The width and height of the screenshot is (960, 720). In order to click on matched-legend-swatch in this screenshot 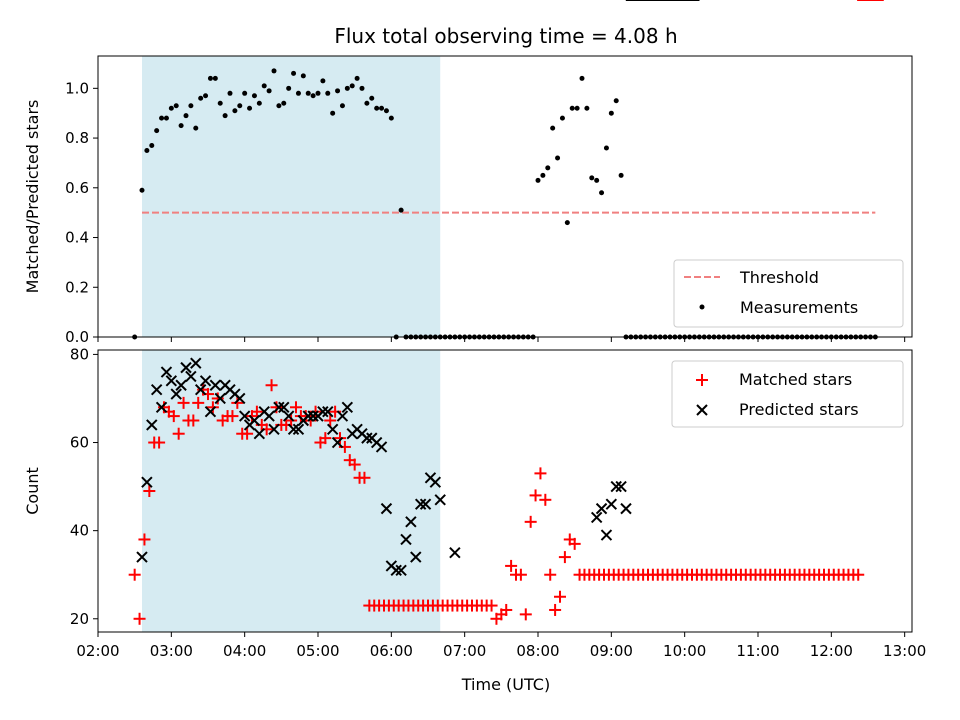, I will do `click(702, 380)`.